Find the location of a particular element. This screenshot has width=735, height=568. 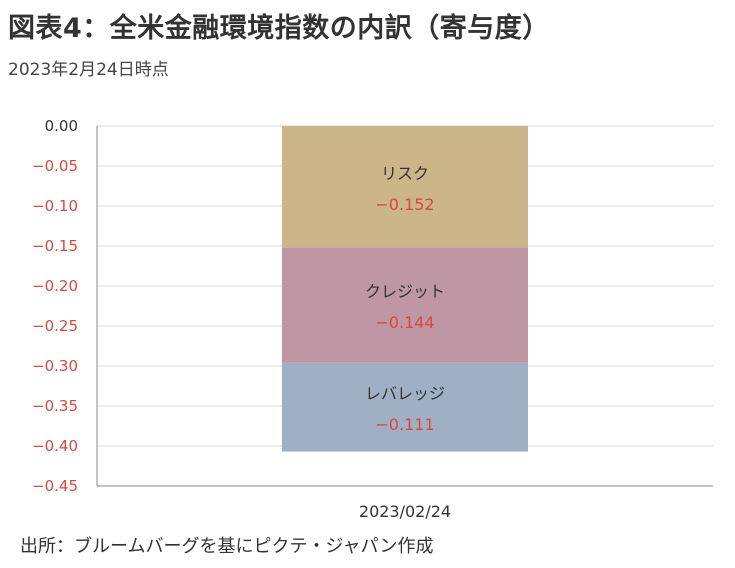

y-tick-label: −0.30 is located at coordinates (55, 366).